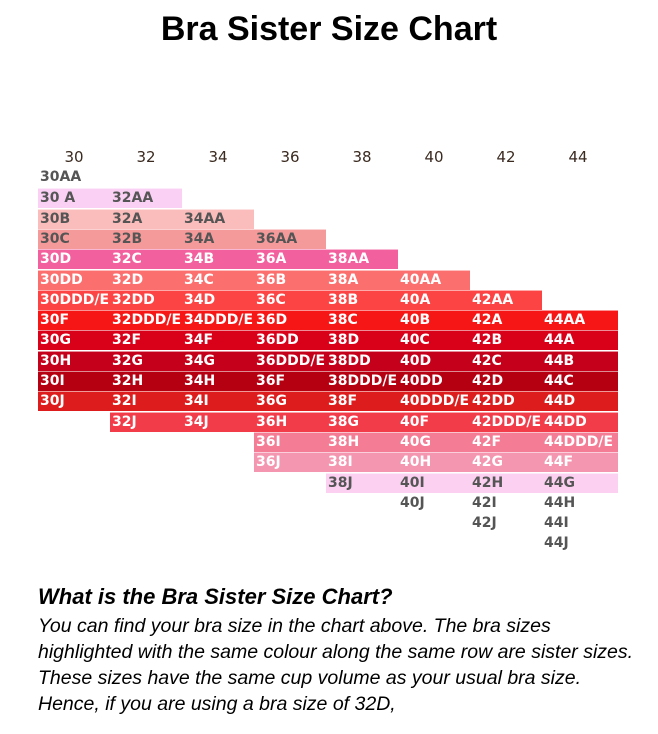 The height and width of the screenshot is (734, 658). Describe the element at coordinates (146, 238) in the screenshot. I see `size-cell: 32B` at that location.